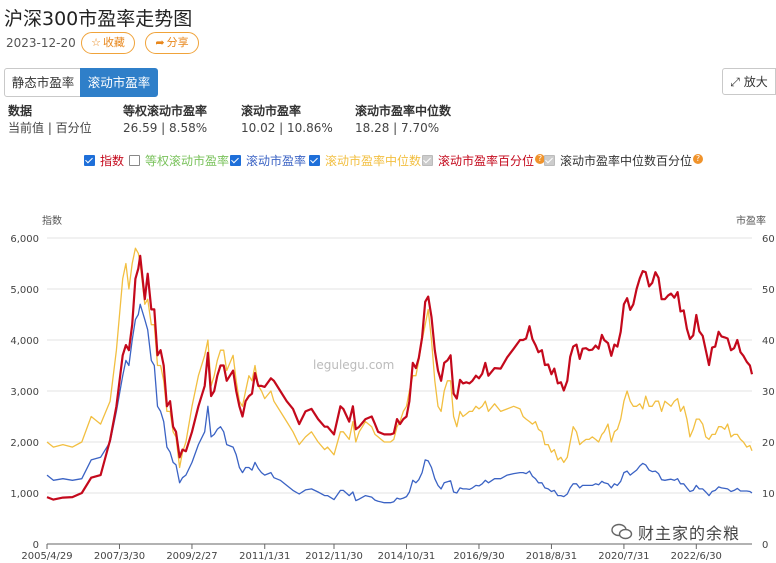  I want to click on stat-data-value: 当前值 | 百分位, so click(50, 128).